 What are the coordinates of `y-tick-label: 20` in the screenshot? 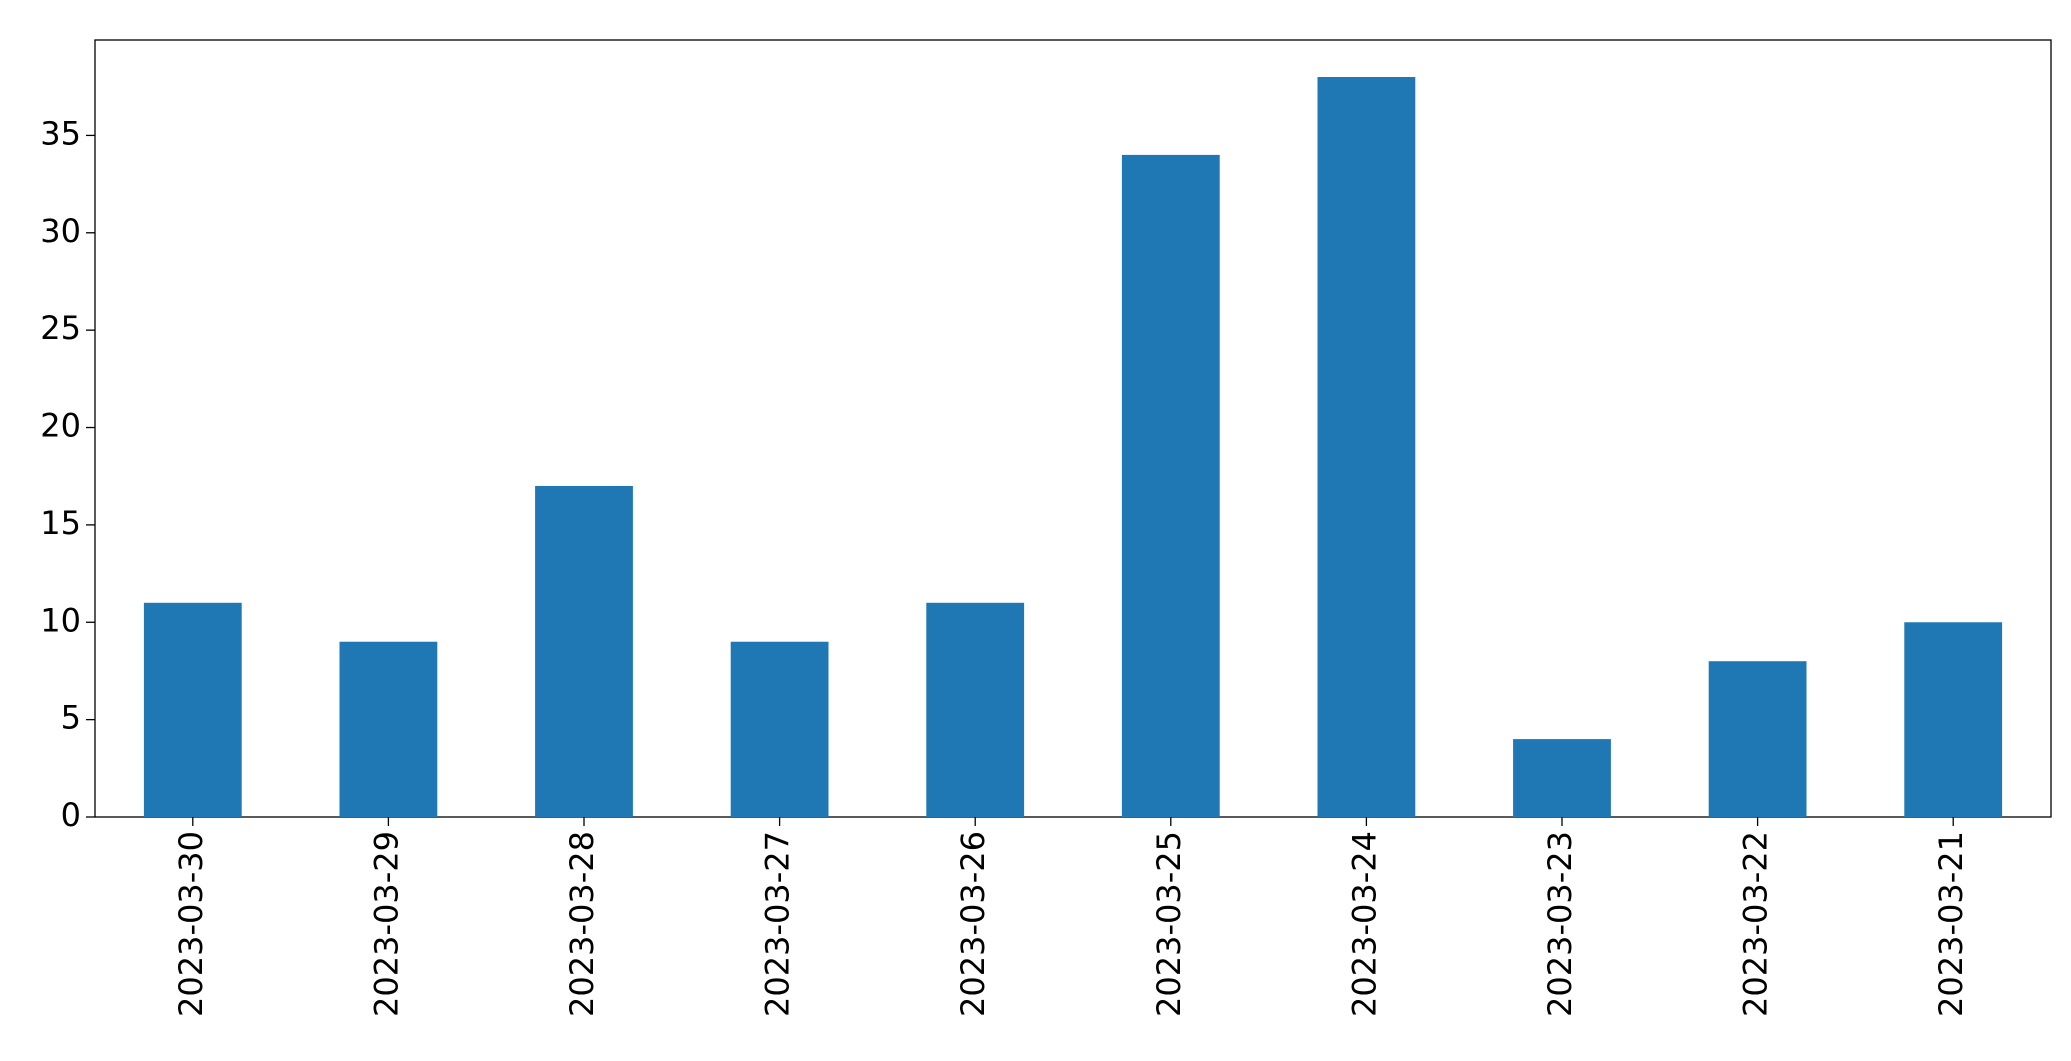 It's located at (60, 426).